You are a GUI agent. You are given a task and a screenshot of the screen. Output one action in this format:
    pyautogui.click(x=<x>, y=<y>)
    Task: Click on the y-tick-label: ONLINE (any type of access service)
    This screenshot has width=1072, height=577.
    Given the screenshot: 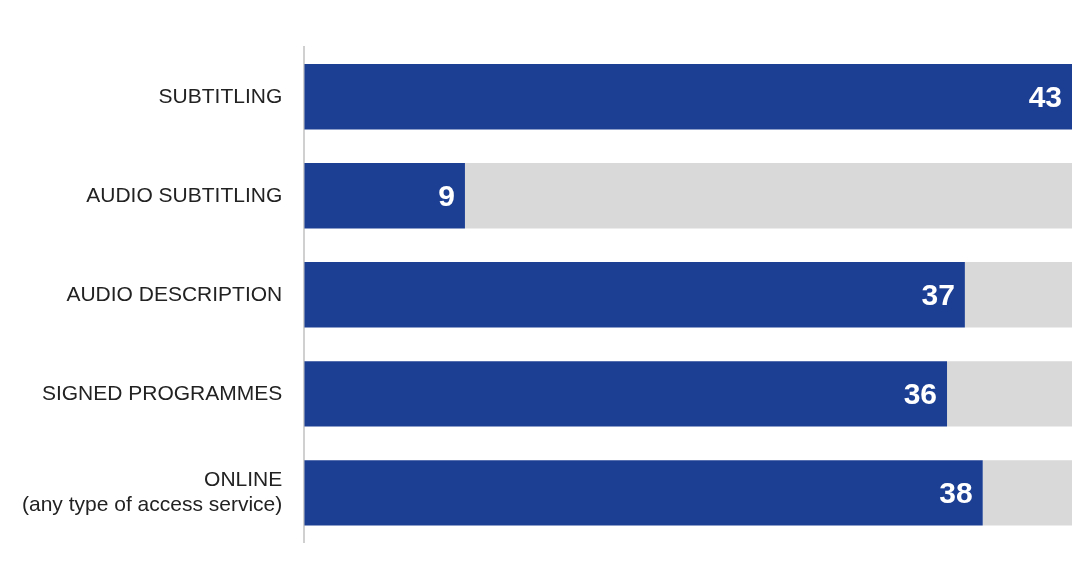 What is the action you would take?
    pyautogui.click(x=152, y=491)
    